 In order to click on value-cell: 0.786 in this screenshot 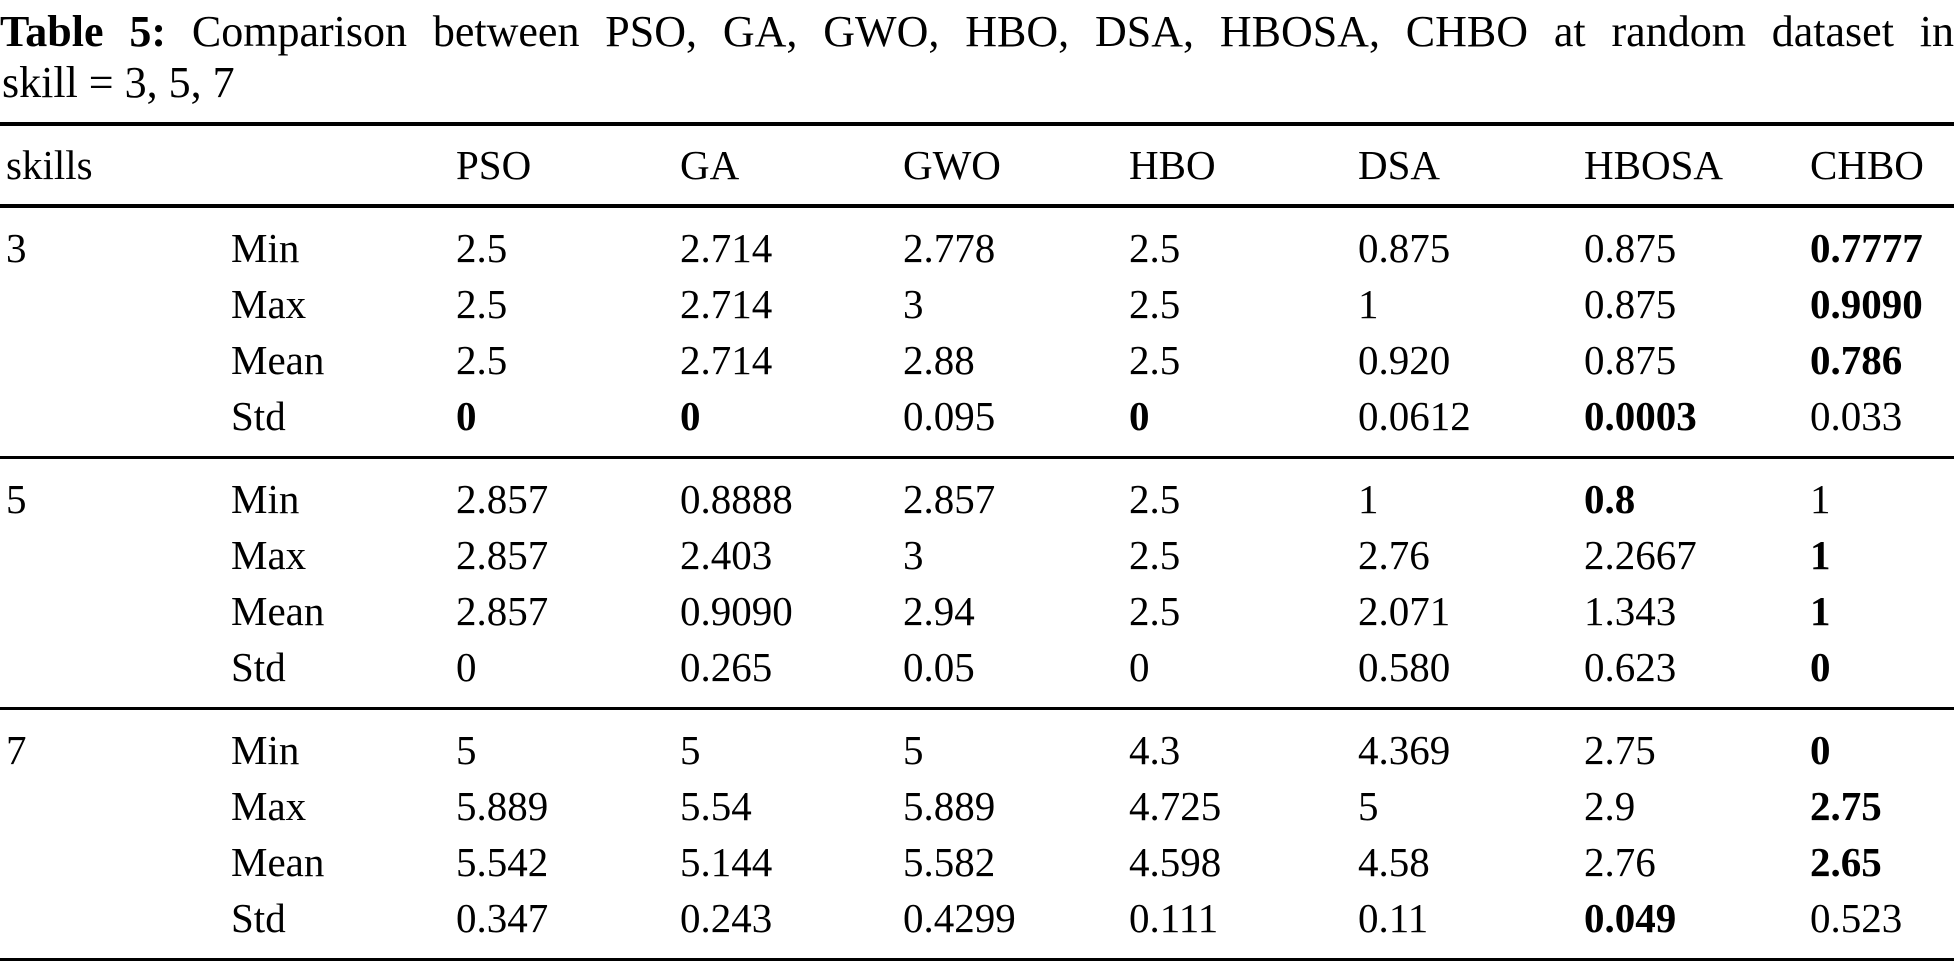, I will do `click(1856, 360)`.